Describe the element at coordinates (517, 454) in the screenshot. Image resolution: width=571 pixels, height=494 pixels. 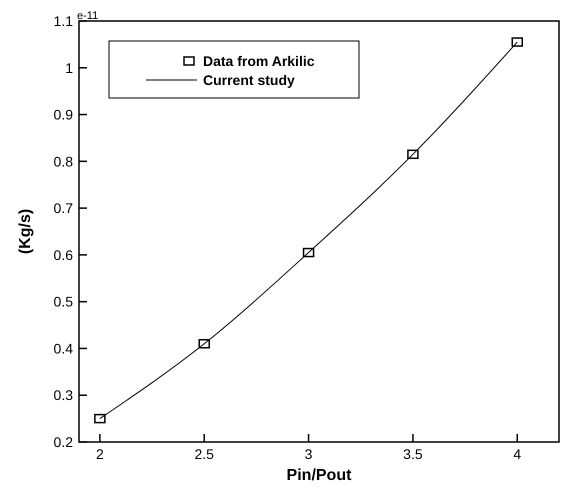
I see `x-tick-label: 4` at that location.